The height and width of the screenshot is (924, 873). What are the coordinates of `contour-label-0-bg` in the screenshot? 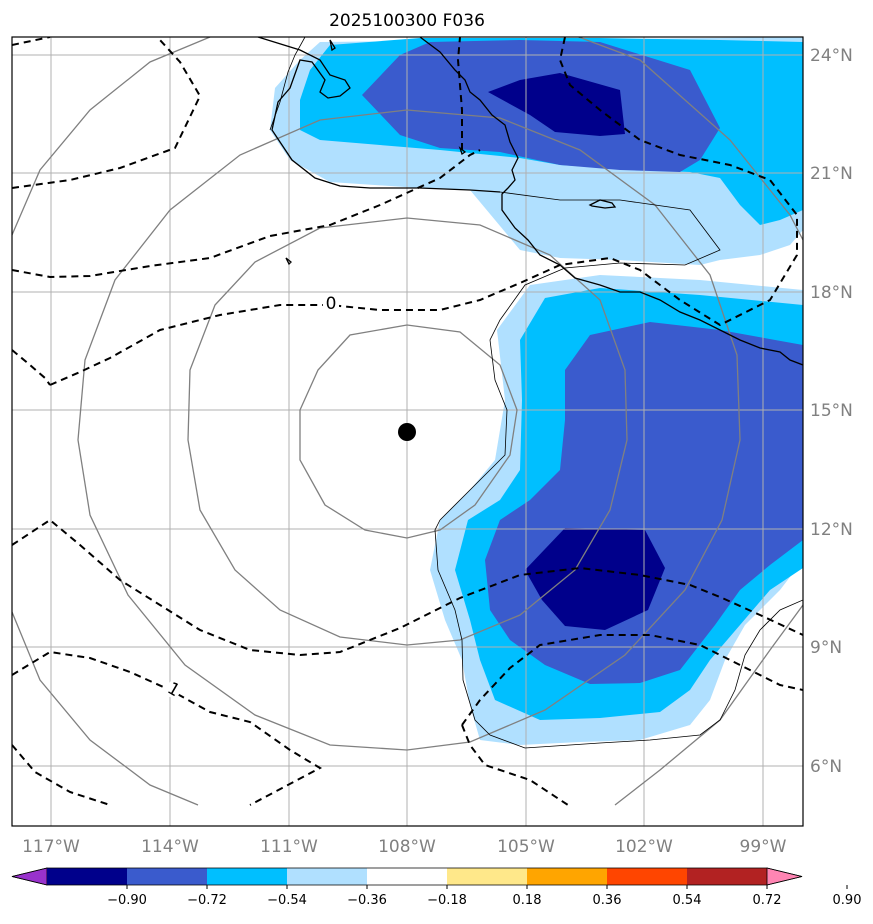 It's located at (331, 303).